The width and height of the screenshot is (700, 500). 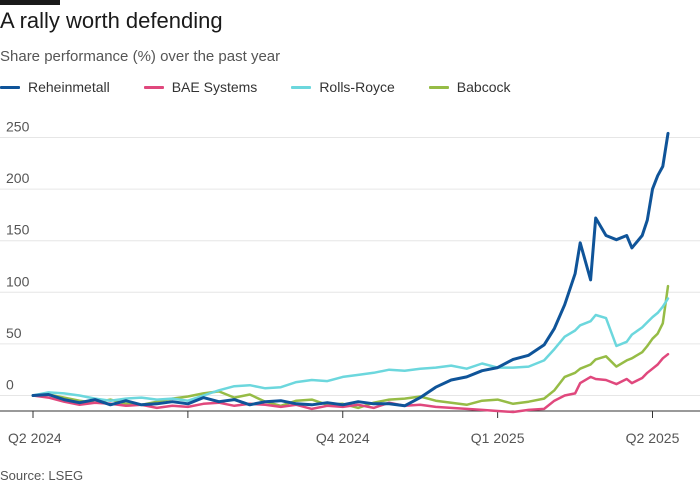 What do you see at coordinates (30, 2) in the screenshot?
I see `brand-bar` at bounding box center [30, 2].